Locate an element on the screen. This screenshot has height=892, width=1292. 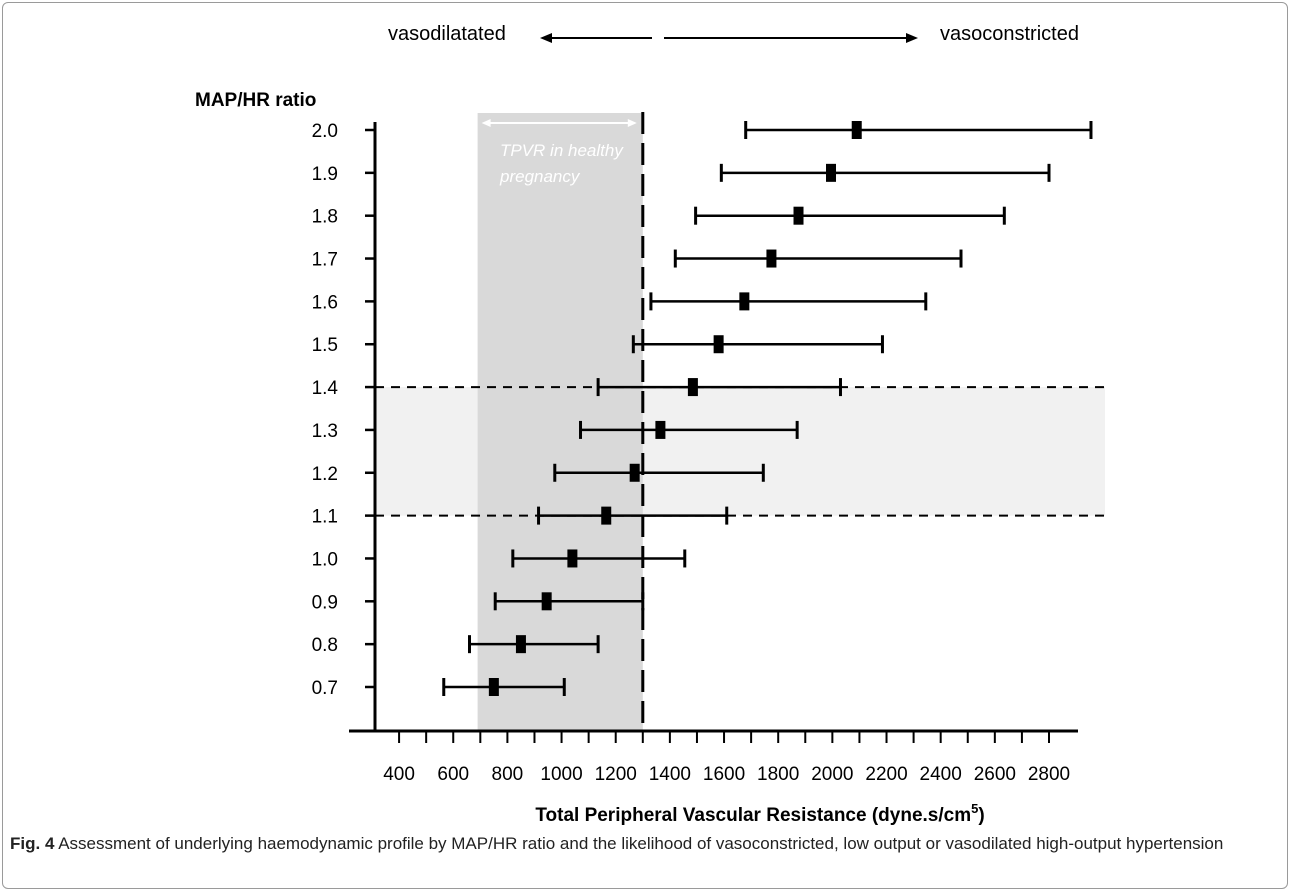
healthy-annotation-line-1: TPVR in healthy is located at coordinates (562, 150).